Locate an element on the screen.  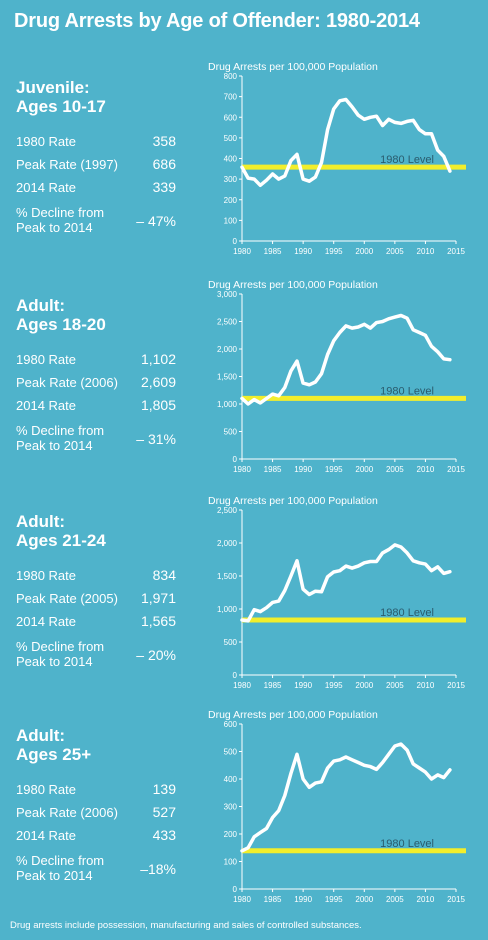
stat-value: 1,805 is located at coordinates (158, 405).